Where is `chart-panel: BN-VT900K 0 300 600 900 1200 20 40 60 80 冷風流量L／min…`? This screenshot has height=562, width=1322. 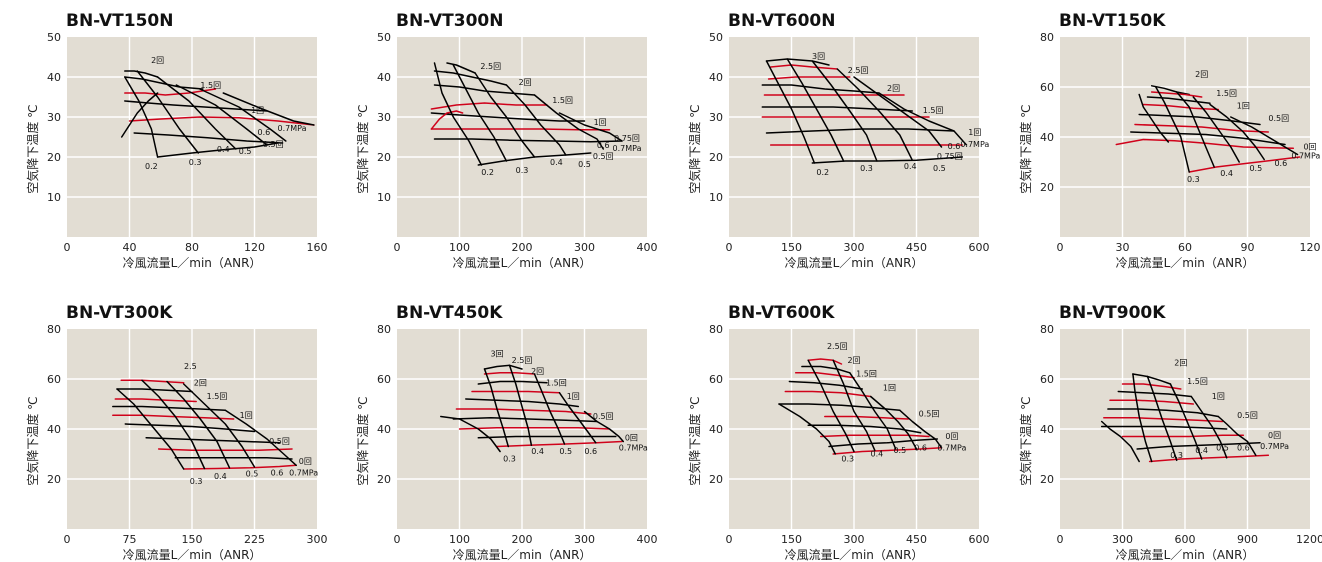
chart-panel: BN-VT900K 0 300 600 900 1200 20 40 60 80 冷風流量L／min… is located at coordinates (1170, 432).